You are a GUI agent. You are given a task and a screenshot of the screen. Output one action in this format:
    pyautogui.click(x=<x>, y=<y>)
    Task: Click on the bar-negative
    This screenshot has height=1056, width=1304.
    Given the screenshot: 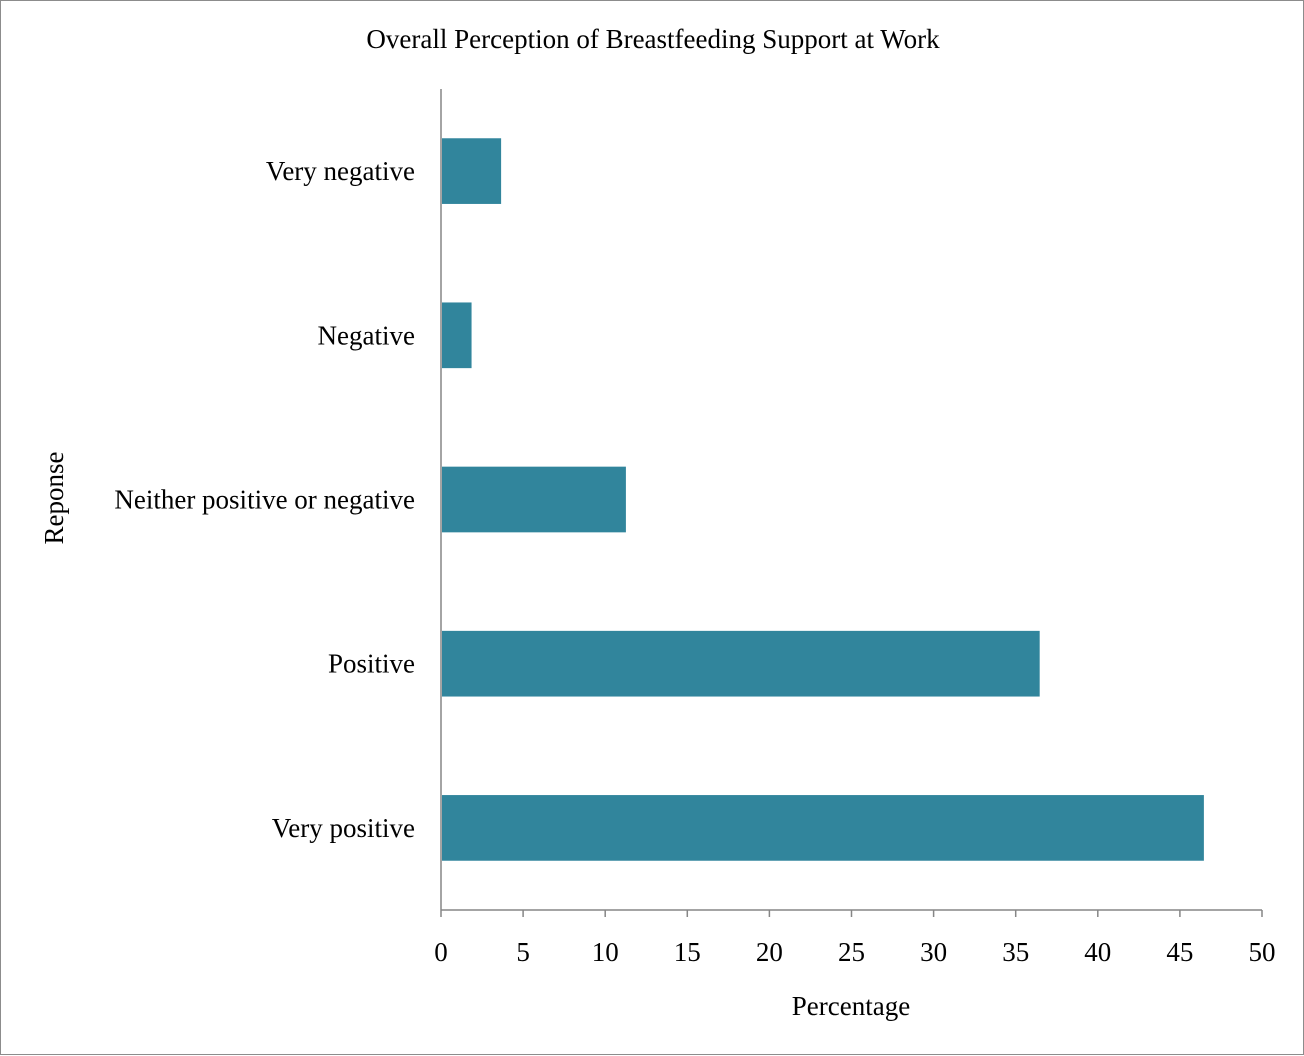 What is the action you would take?
    pyautogui.click(x=457, y=335)
    